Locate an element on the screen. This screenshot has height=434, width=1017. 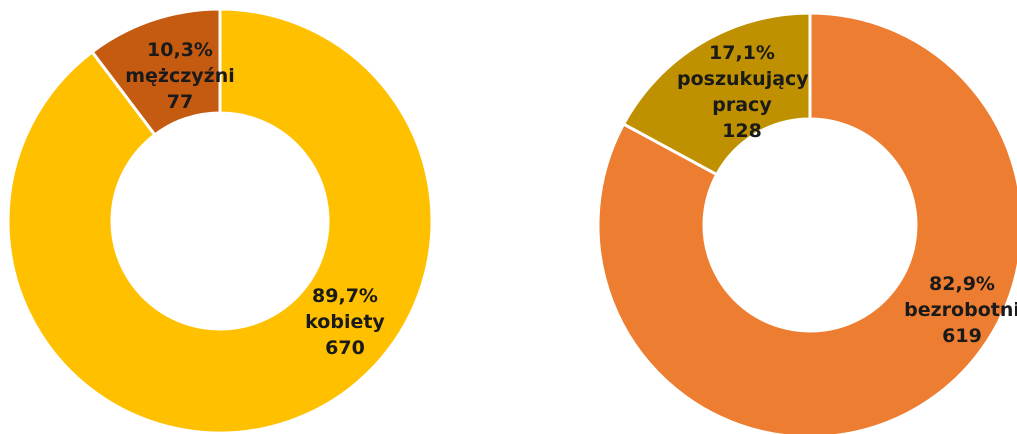
data-label: 17,1% poszukujący pracy 128 is located at coordinates (743, 92).